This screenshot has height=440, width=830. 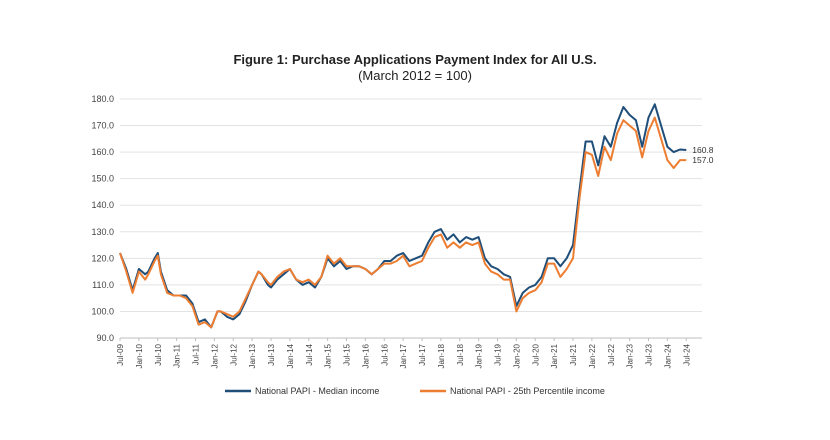 I want to click on x-tick-label: Jan-16, so click(x=365, y=355).